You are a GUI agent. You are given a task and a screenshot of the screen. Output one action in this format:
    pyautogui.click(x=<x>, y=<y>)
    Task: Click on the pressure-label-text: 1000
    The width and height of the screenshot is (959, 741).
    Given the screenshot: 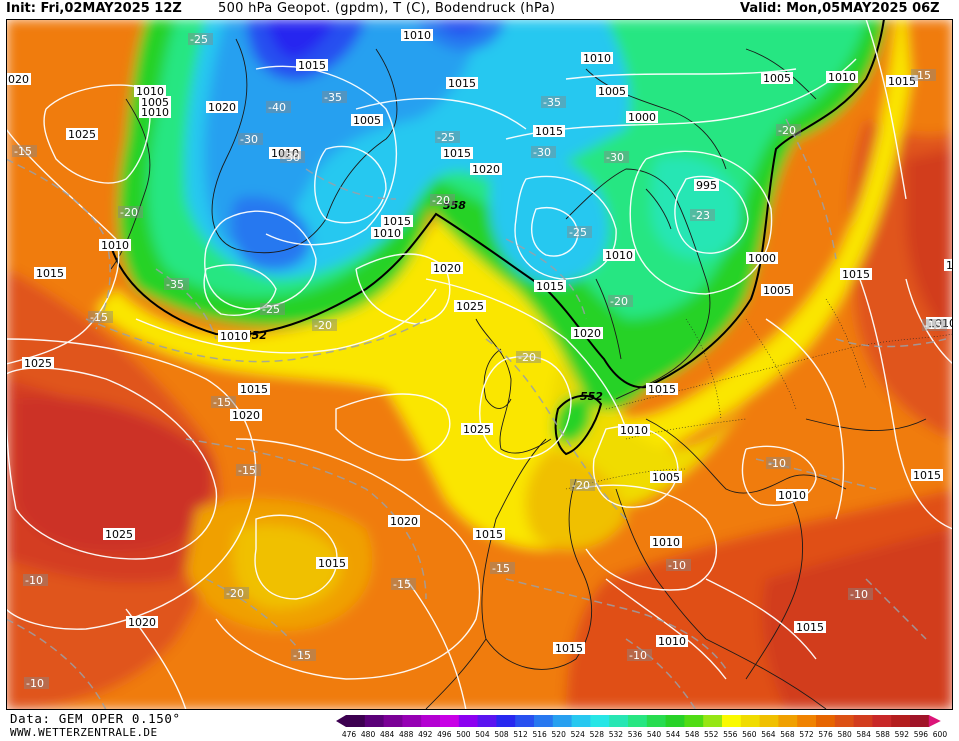 What is the action you would take?
    pyautogui.click(x=762, y=258)
    